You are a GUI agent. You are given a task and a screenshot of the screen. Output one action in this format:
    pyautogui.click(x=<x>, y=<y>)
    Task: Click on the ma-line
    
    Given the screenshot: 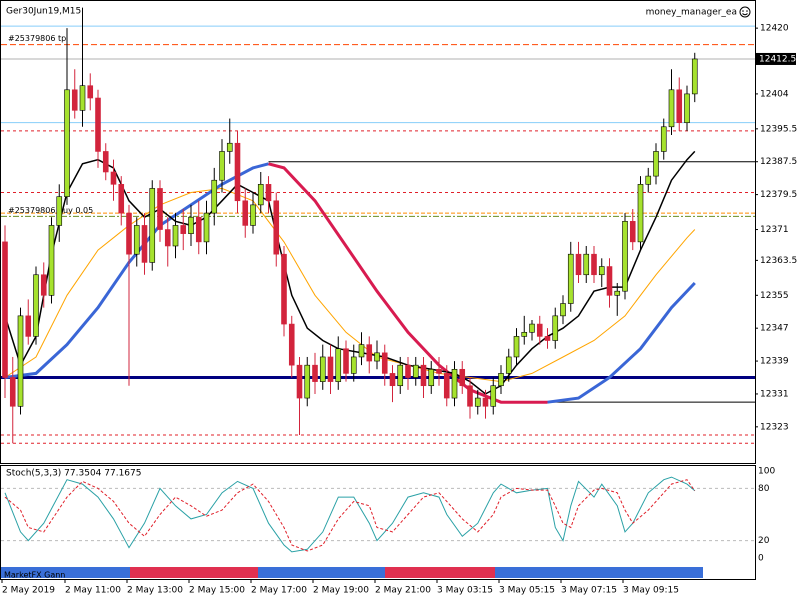 What is the action you would take?
    pyautogui.click(x=621, y=342)
    